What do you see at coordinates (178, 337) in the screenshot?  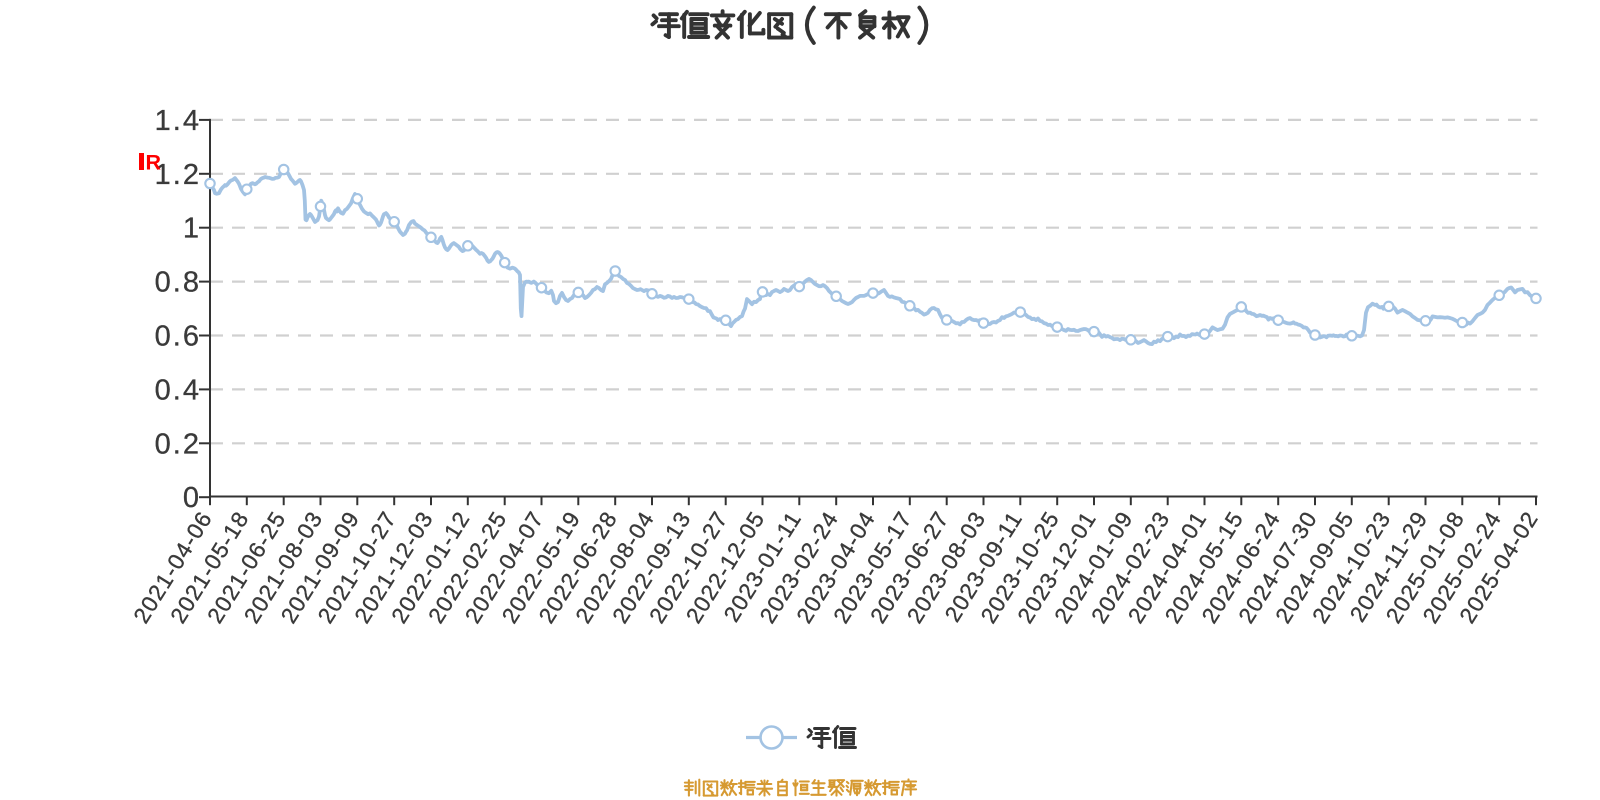 I see `svg-text: 0.6` at bounding box center [178, 337].